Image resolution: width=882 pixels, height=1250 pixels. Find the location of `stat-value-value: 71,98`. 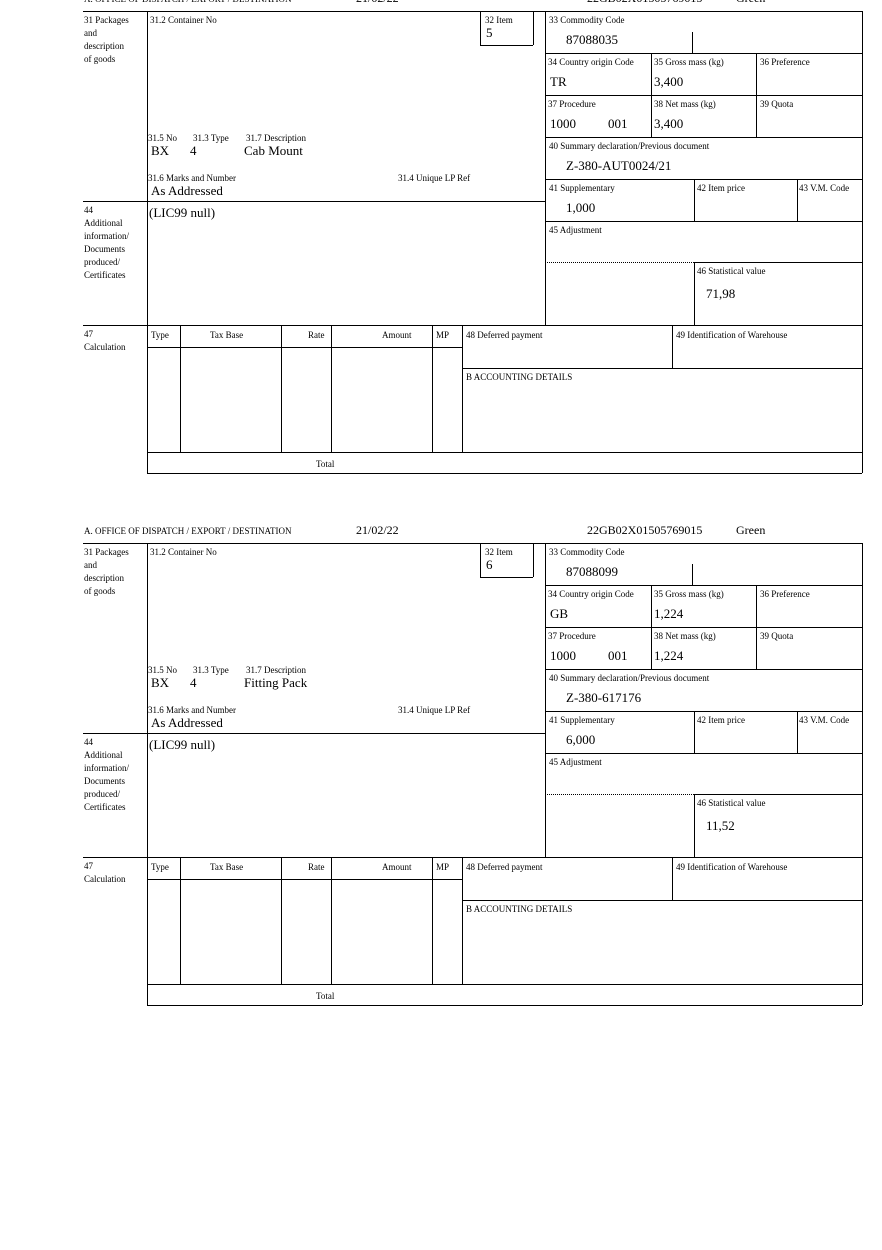

stat-value-value: 71,98 is located at coordinates (721, 293).